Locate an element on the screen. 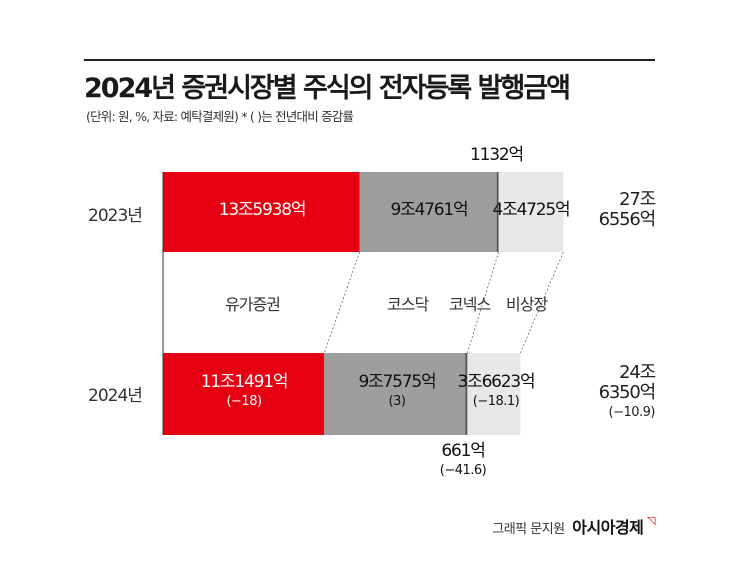 This screenshot has width=745, height=564. label-2023-kosdaq: 9조4761억 is located at coordinates (429, 210).